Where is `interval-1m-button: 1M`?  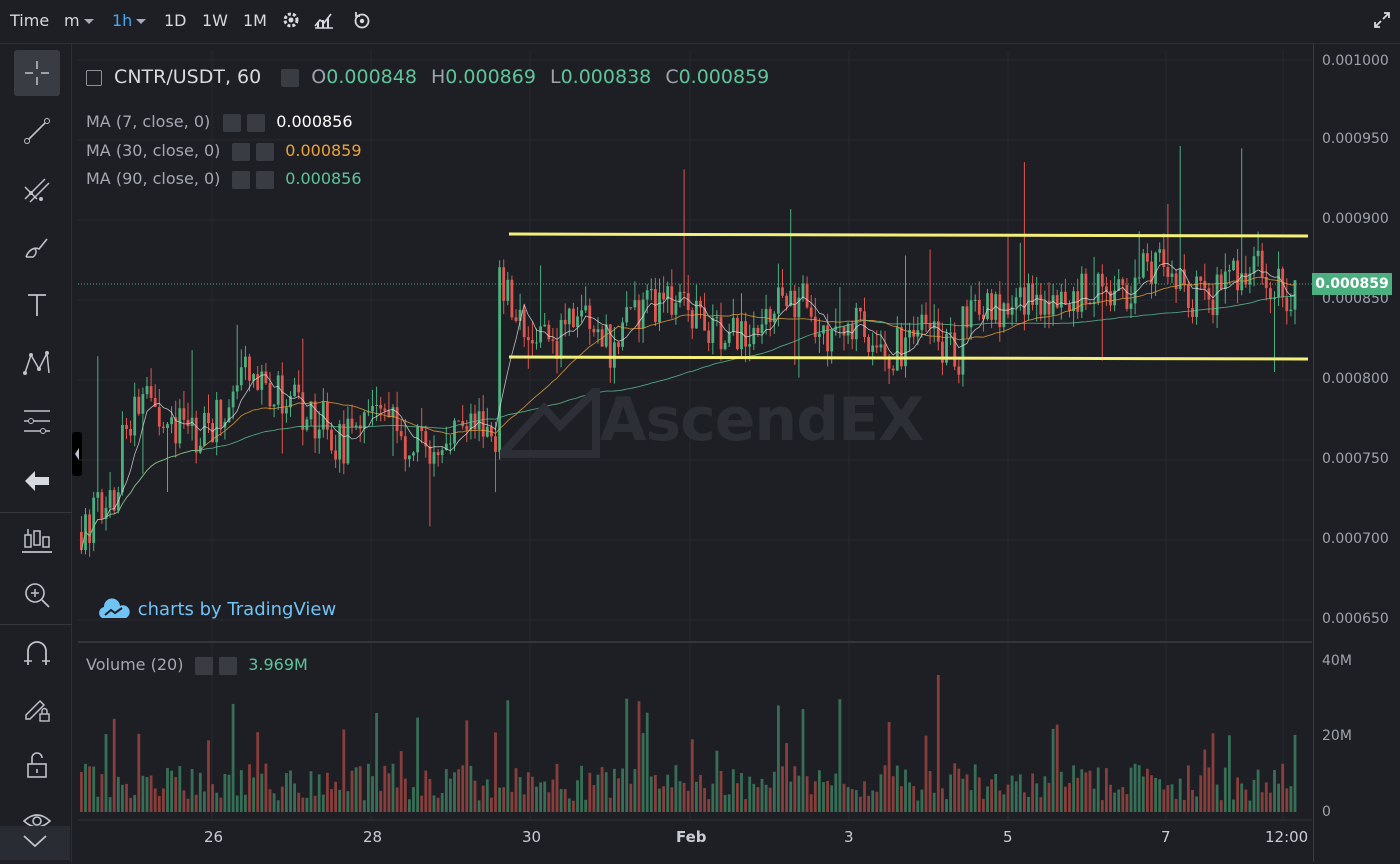
interval-1m-button: 1M is located at coordinates (255, 20).